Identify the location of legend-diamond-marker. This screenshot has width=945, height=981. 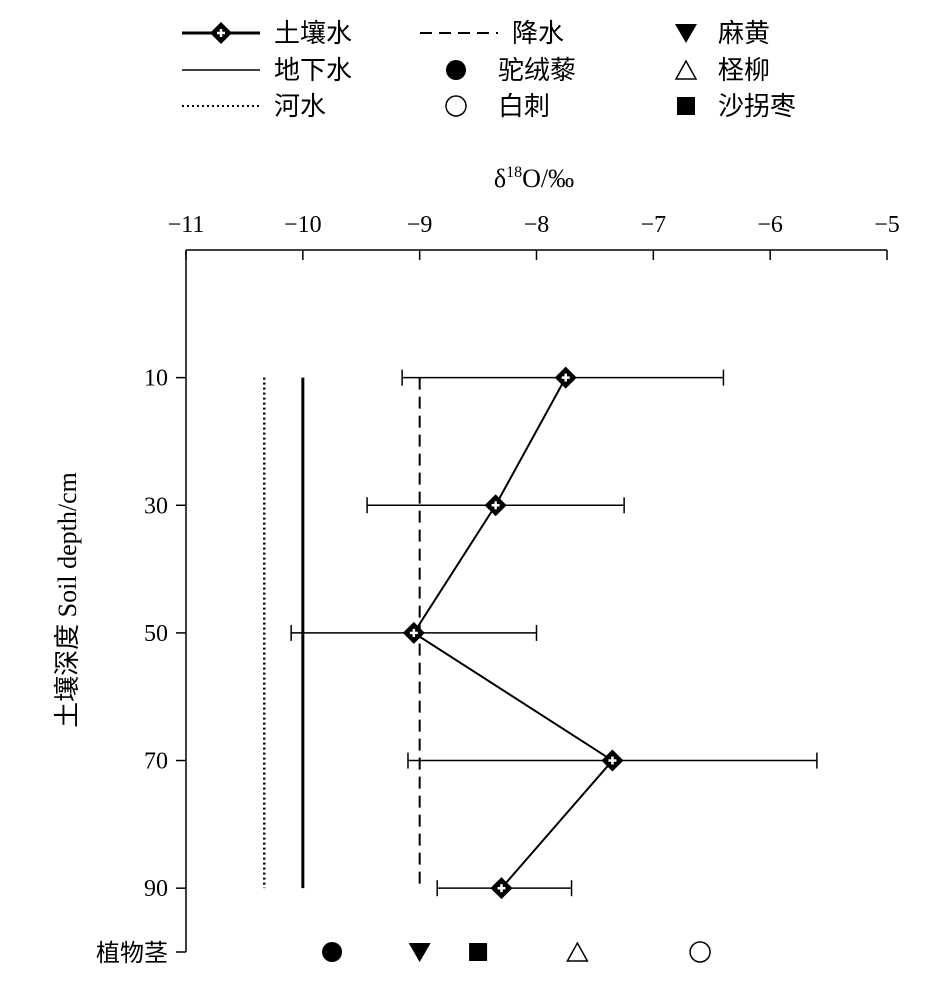
(221, 33).